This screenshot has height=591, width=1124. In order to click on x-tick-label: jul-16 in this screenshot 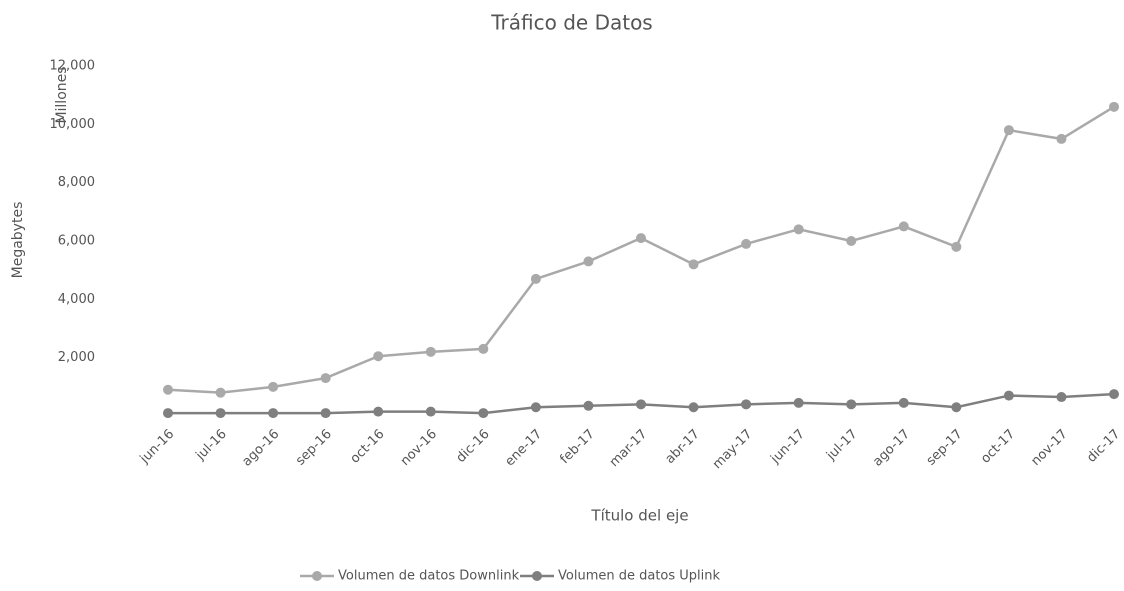, I will do `click(211, 445)`.